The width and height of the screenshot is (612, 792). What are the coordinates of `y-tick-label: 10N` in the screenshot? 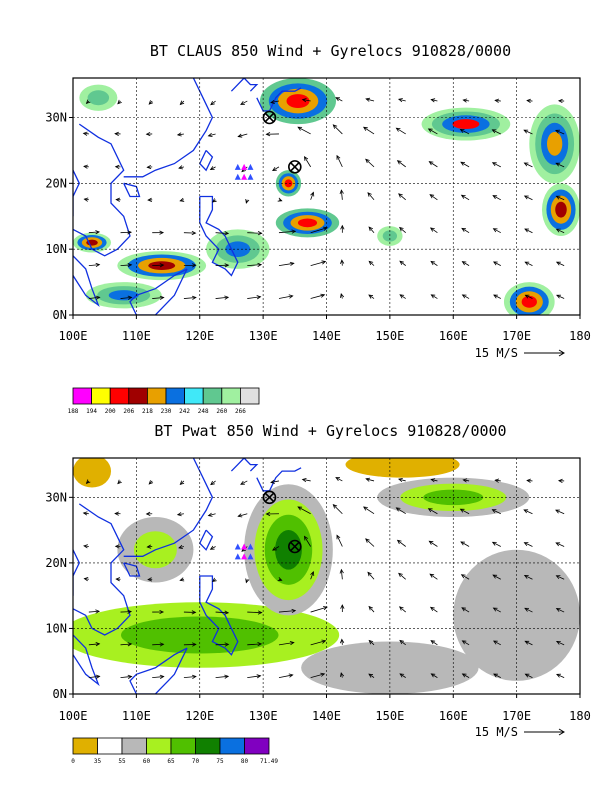 It's located at (56, 628).